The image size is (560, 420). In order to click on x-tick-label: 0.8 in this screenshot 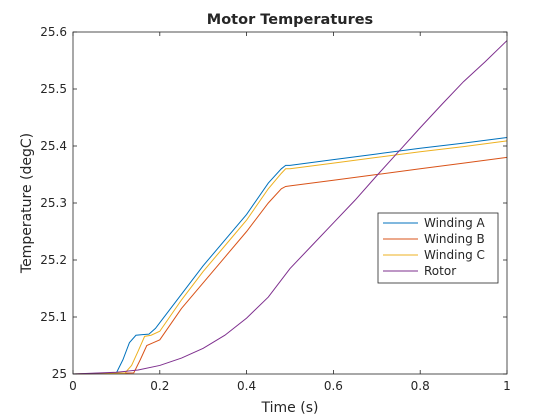, I will do `click(420, 386)`.